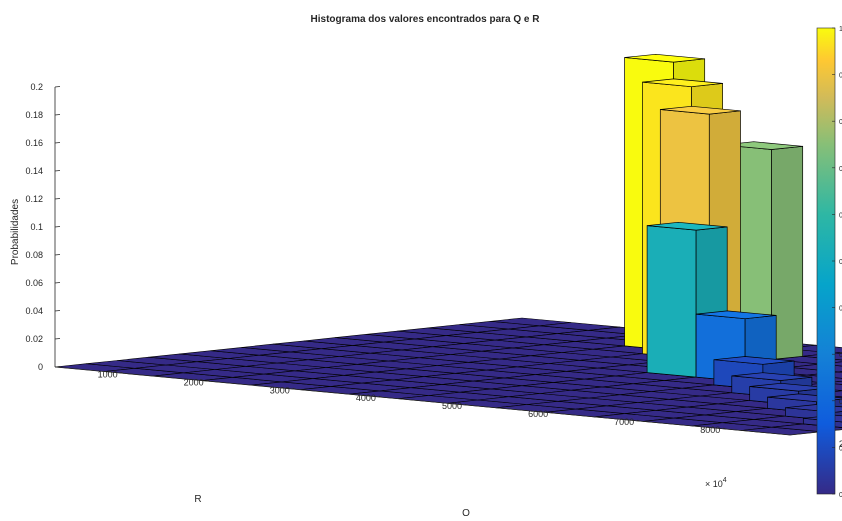 Image resolution: width=842 pixels, height=521 pixels. I want to click on z-tick-label: 0.1, so click(36, 227).